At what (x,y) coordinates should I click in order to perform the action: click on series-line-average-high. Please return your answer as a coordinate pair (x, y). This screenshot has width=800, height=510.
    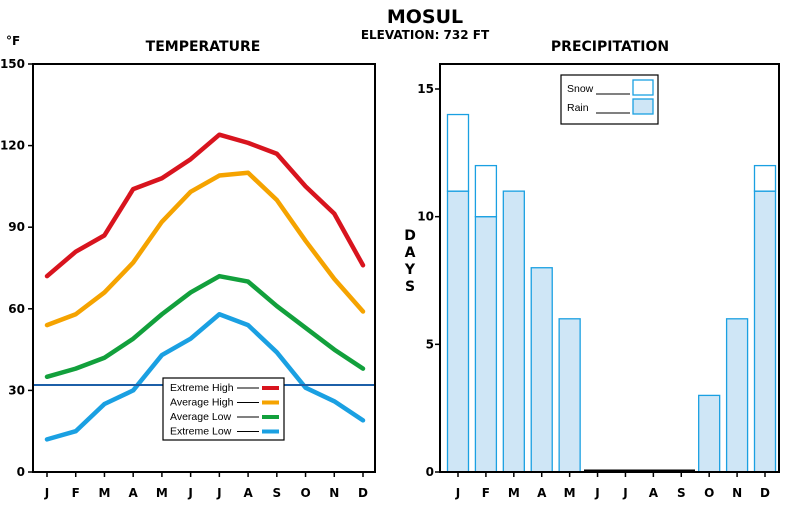
    Looking at the image, I should click on (205, 249).